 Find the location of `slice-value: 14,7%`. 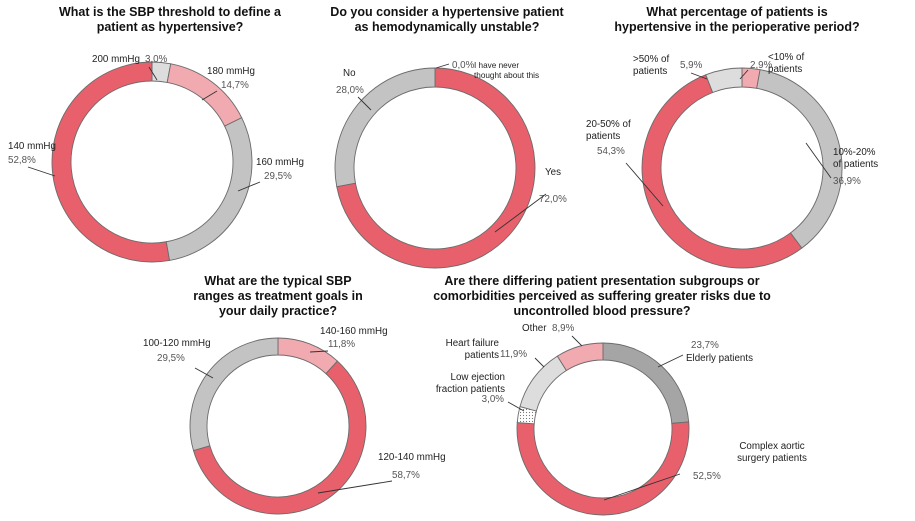

slice-value: 14,7% is located at coordinates (235, 85).